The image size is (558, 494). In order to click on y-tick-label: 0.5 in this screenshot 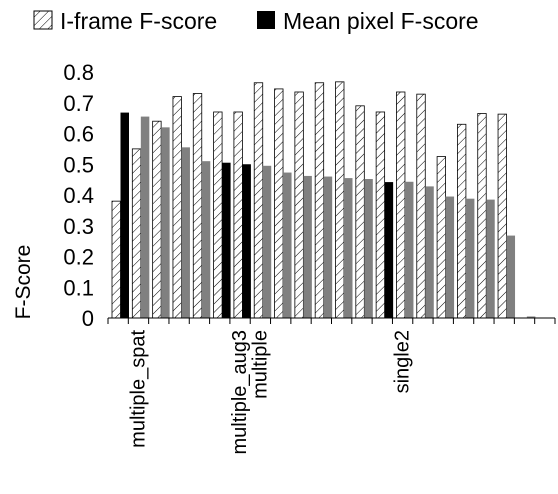, I will do `click(78, 164)`.